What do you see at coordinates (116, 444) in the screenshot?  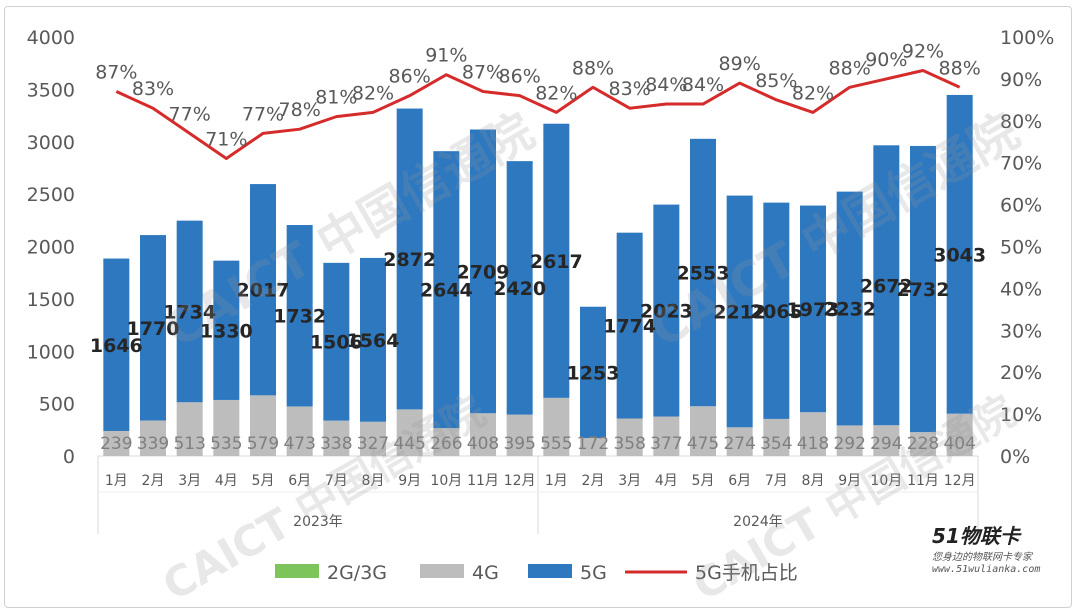 I see `data-label-4g: 239` at bounding box center [116, 444].